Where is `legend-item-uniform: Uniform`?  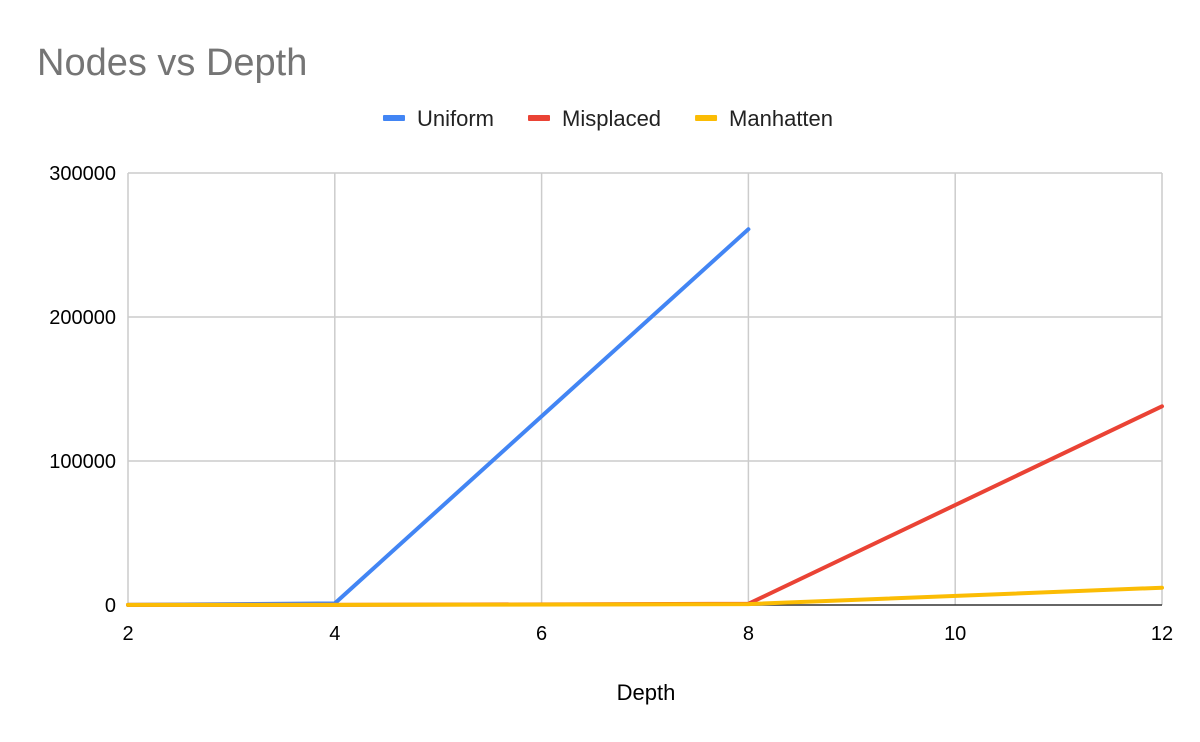
legend-item-uniform: Uniform is located at coordinates (438, 118).